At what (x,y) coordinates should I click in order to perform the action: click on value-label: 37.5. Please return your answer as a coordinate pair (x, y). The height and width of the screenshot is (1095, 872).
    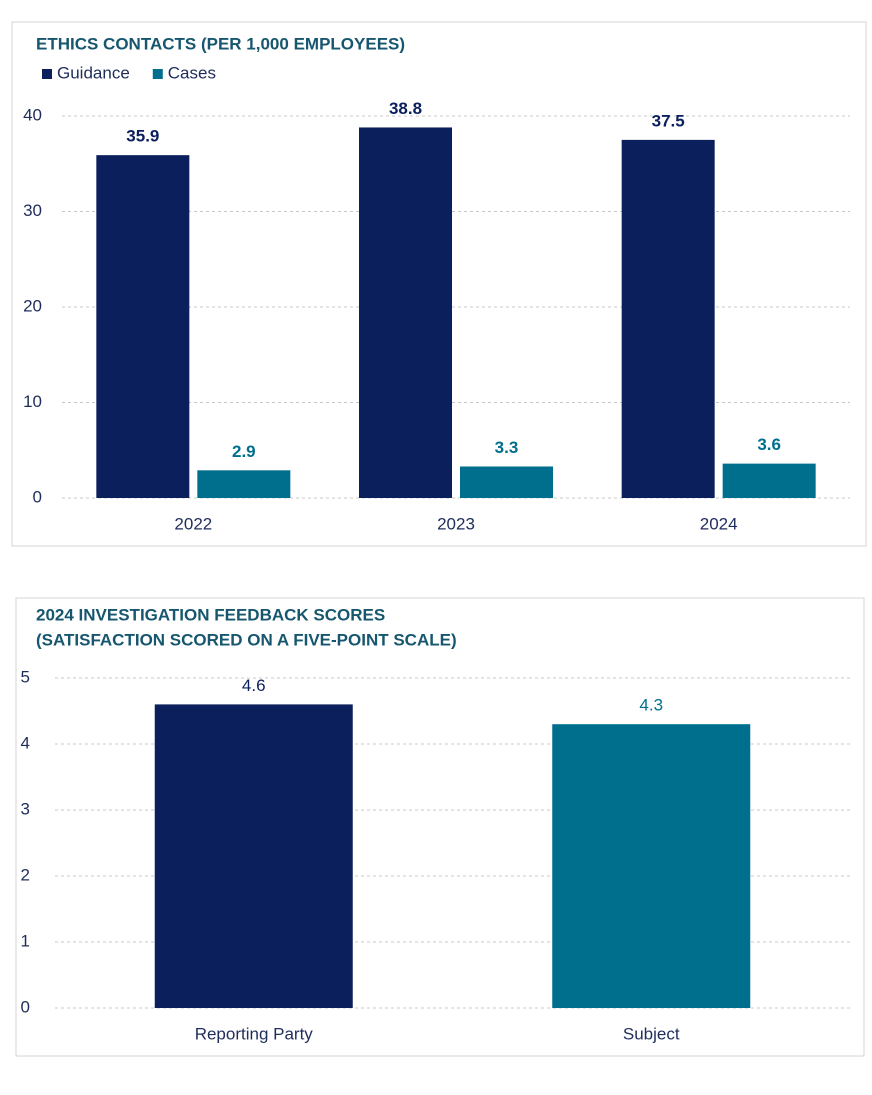
    Looking at the image, I should click on (668, 120).